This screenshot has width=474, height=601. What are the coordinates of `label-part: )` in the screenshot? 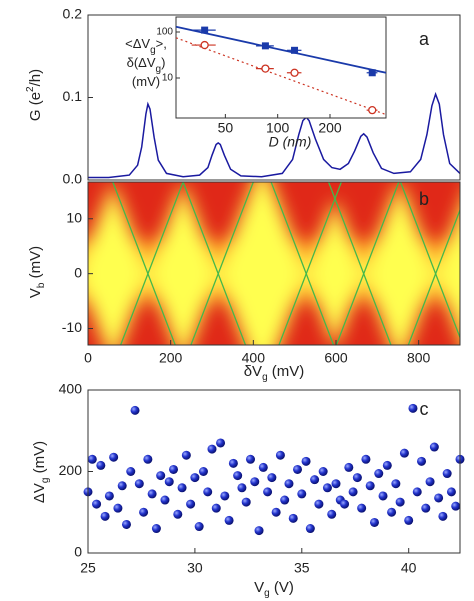 It's located at (163, 62).